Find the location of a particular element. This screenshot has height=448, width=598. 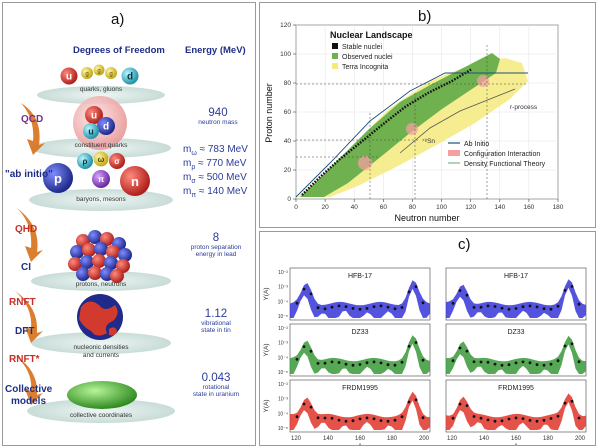

yield-subplot-hfb-17-1: HFB-17 Y(A) 10⁻² 10⁻³ 10⁻⁴ 10⁻⁵ is located at coordinates (347, 294).